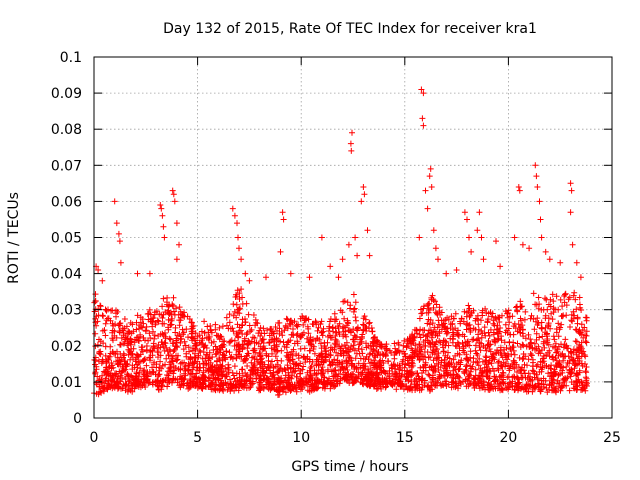  What do you see at coordinates (71, 58) in the screenshot?
I see `y-tick-label: 0.1` at bounding box center [71, 58].